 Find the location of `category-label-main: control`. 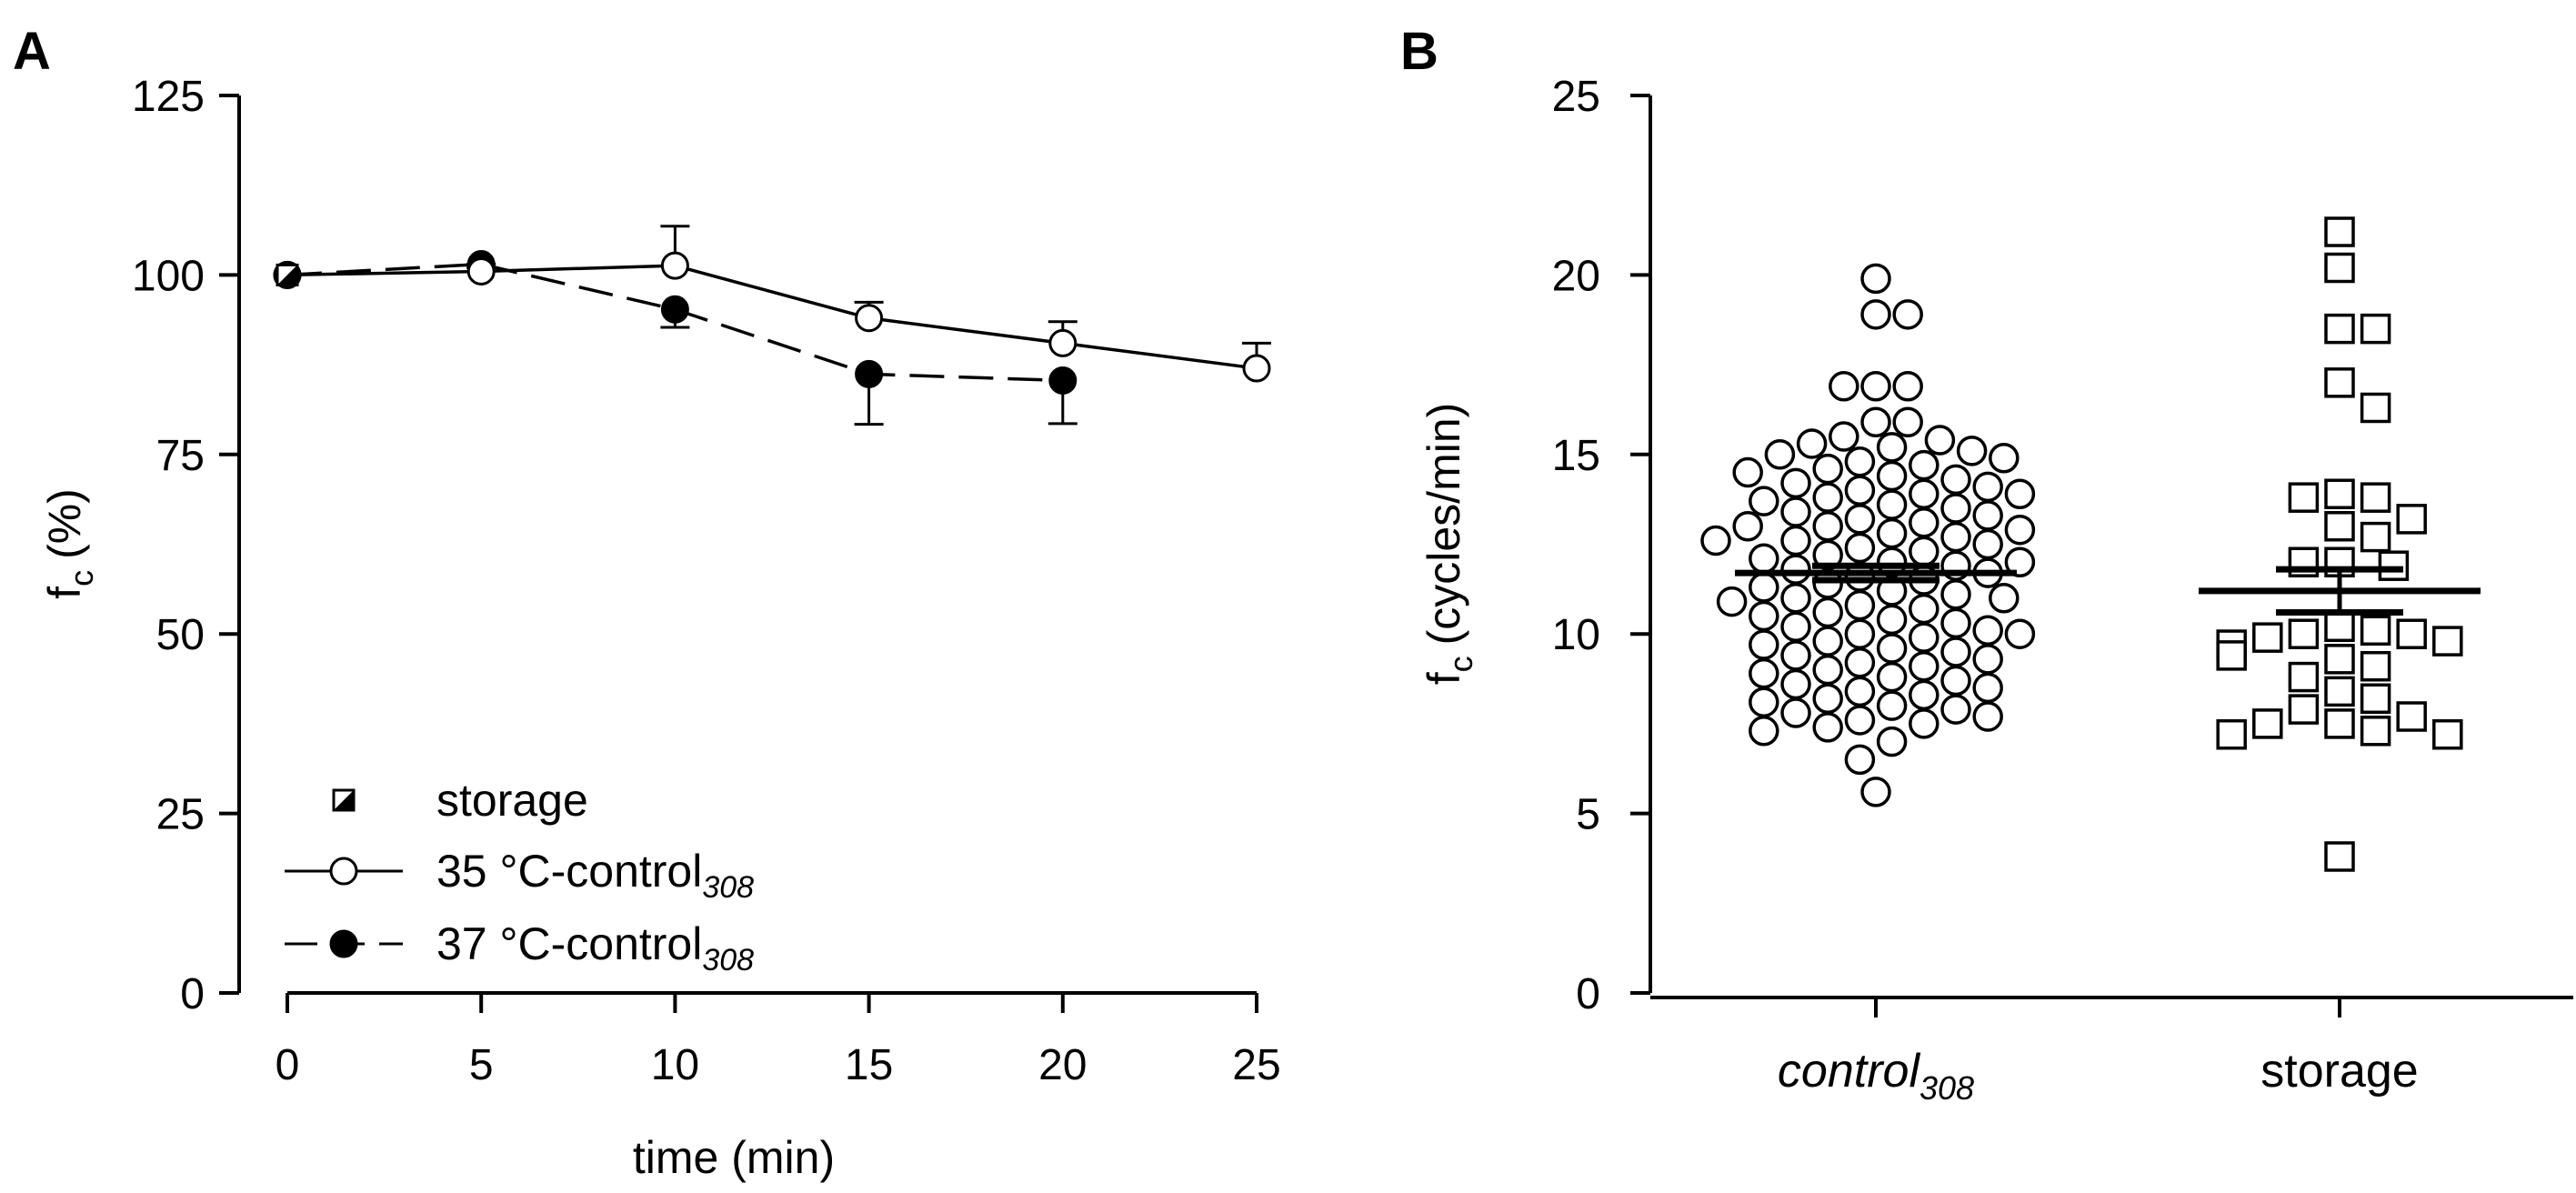

category-label-main: control is located at coordinates (1849, 1071).